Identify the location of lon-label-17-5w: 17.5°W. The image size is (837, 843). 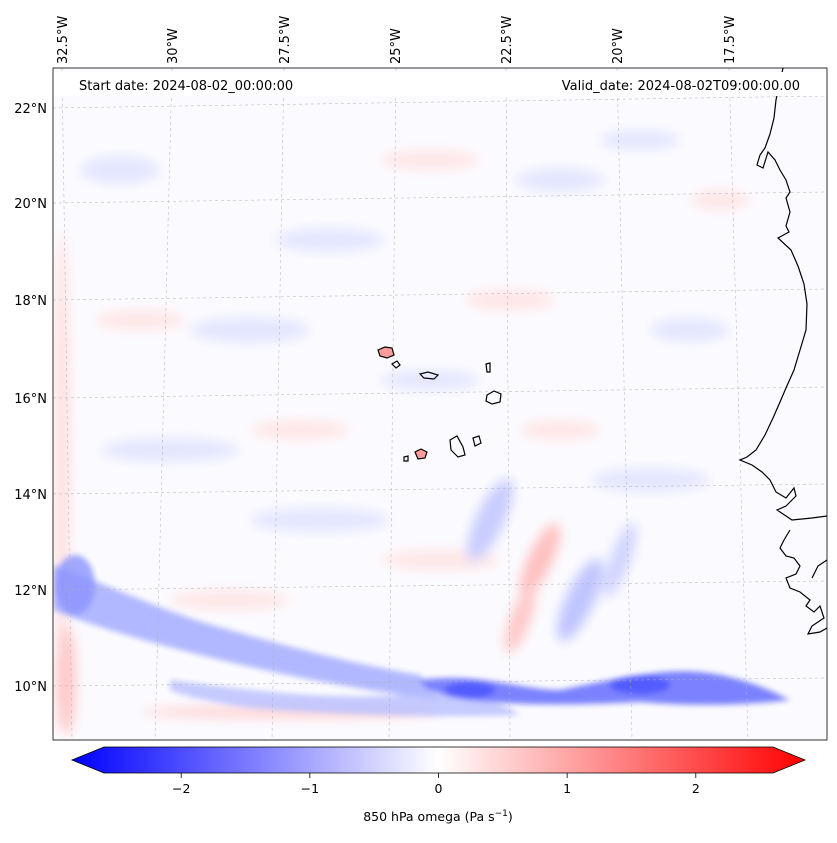
(730, 40).